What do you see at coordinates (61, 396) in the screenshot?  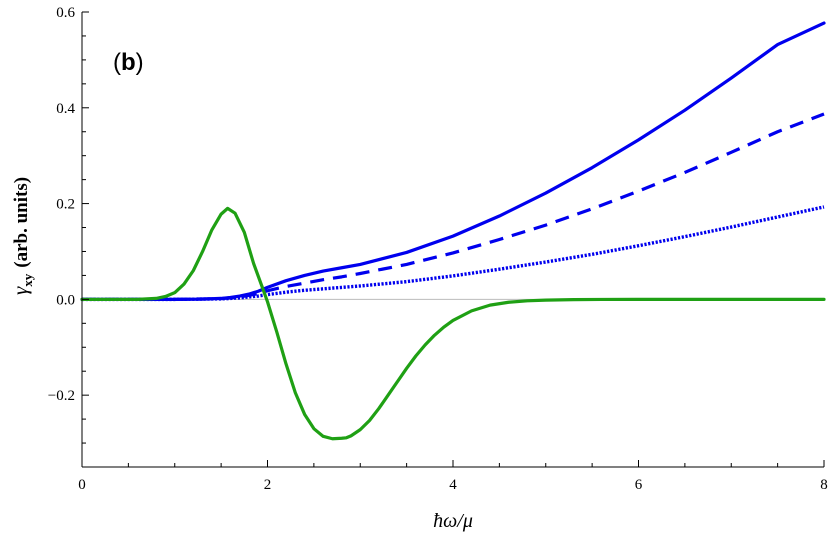 I see `y-tick-label: −0.2` at bounding box center [61, 396].